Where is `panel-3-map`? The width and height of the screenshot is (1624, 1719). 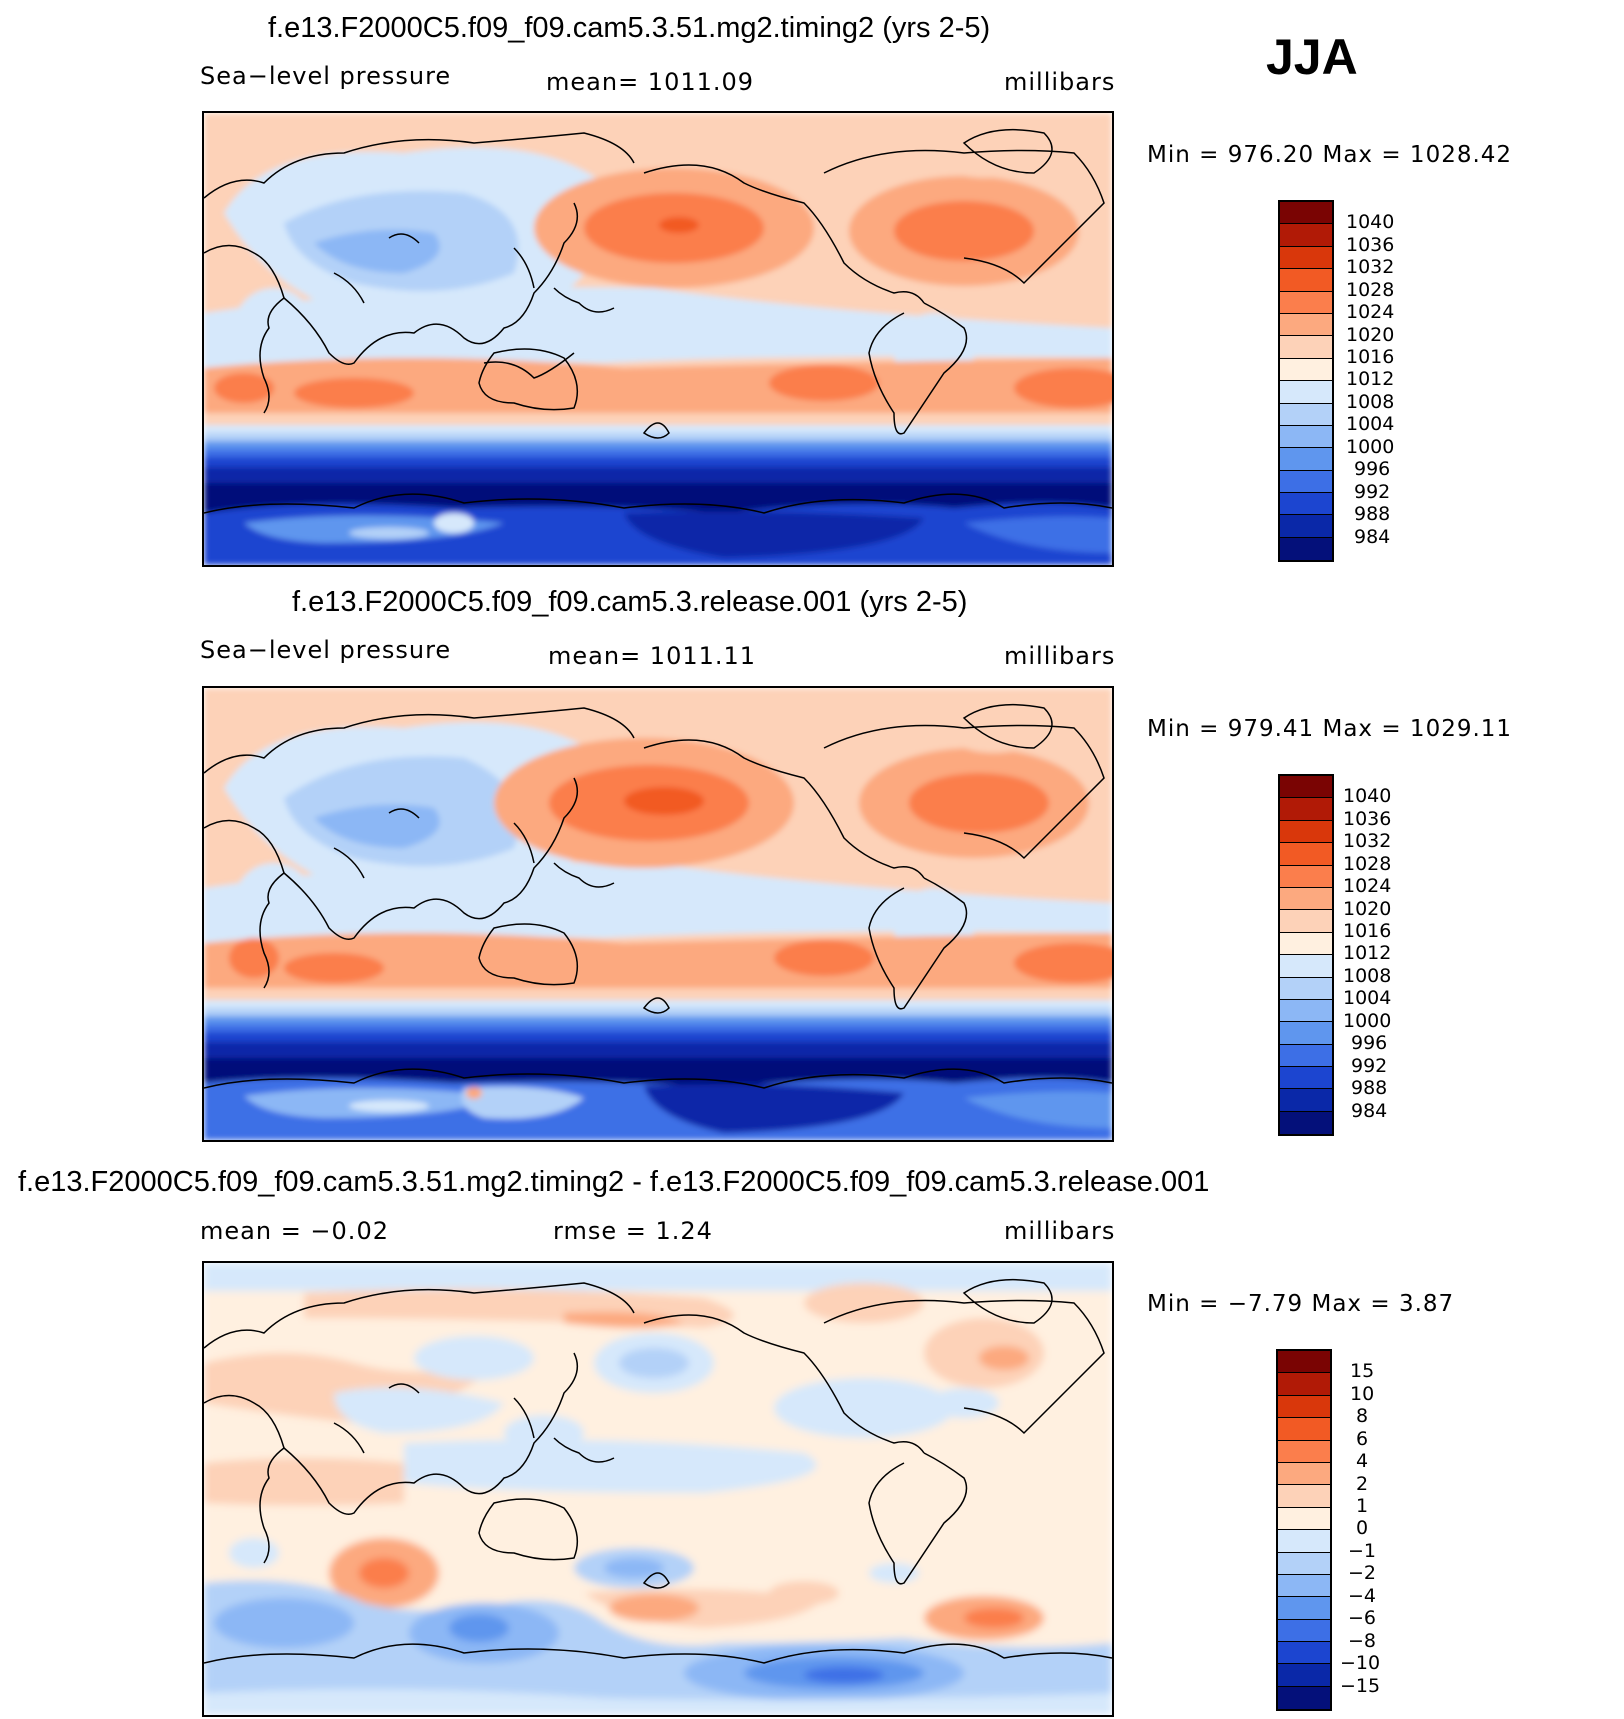
panel-3-map is located at coordinates (658, 1489).